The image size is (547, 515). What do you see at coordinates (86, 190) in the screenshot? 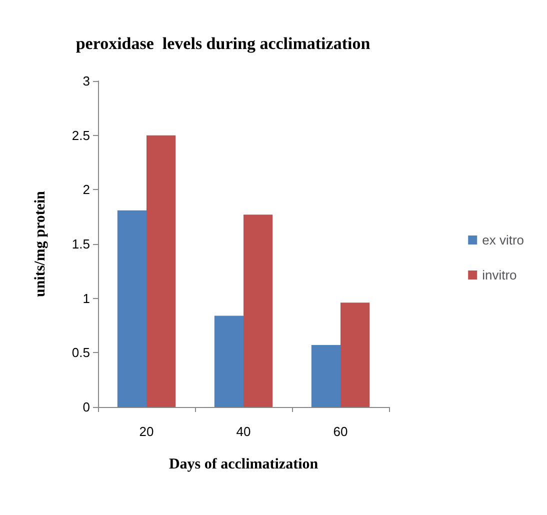
I see `y-tick-label: 2` at bounding box center [86, 190].